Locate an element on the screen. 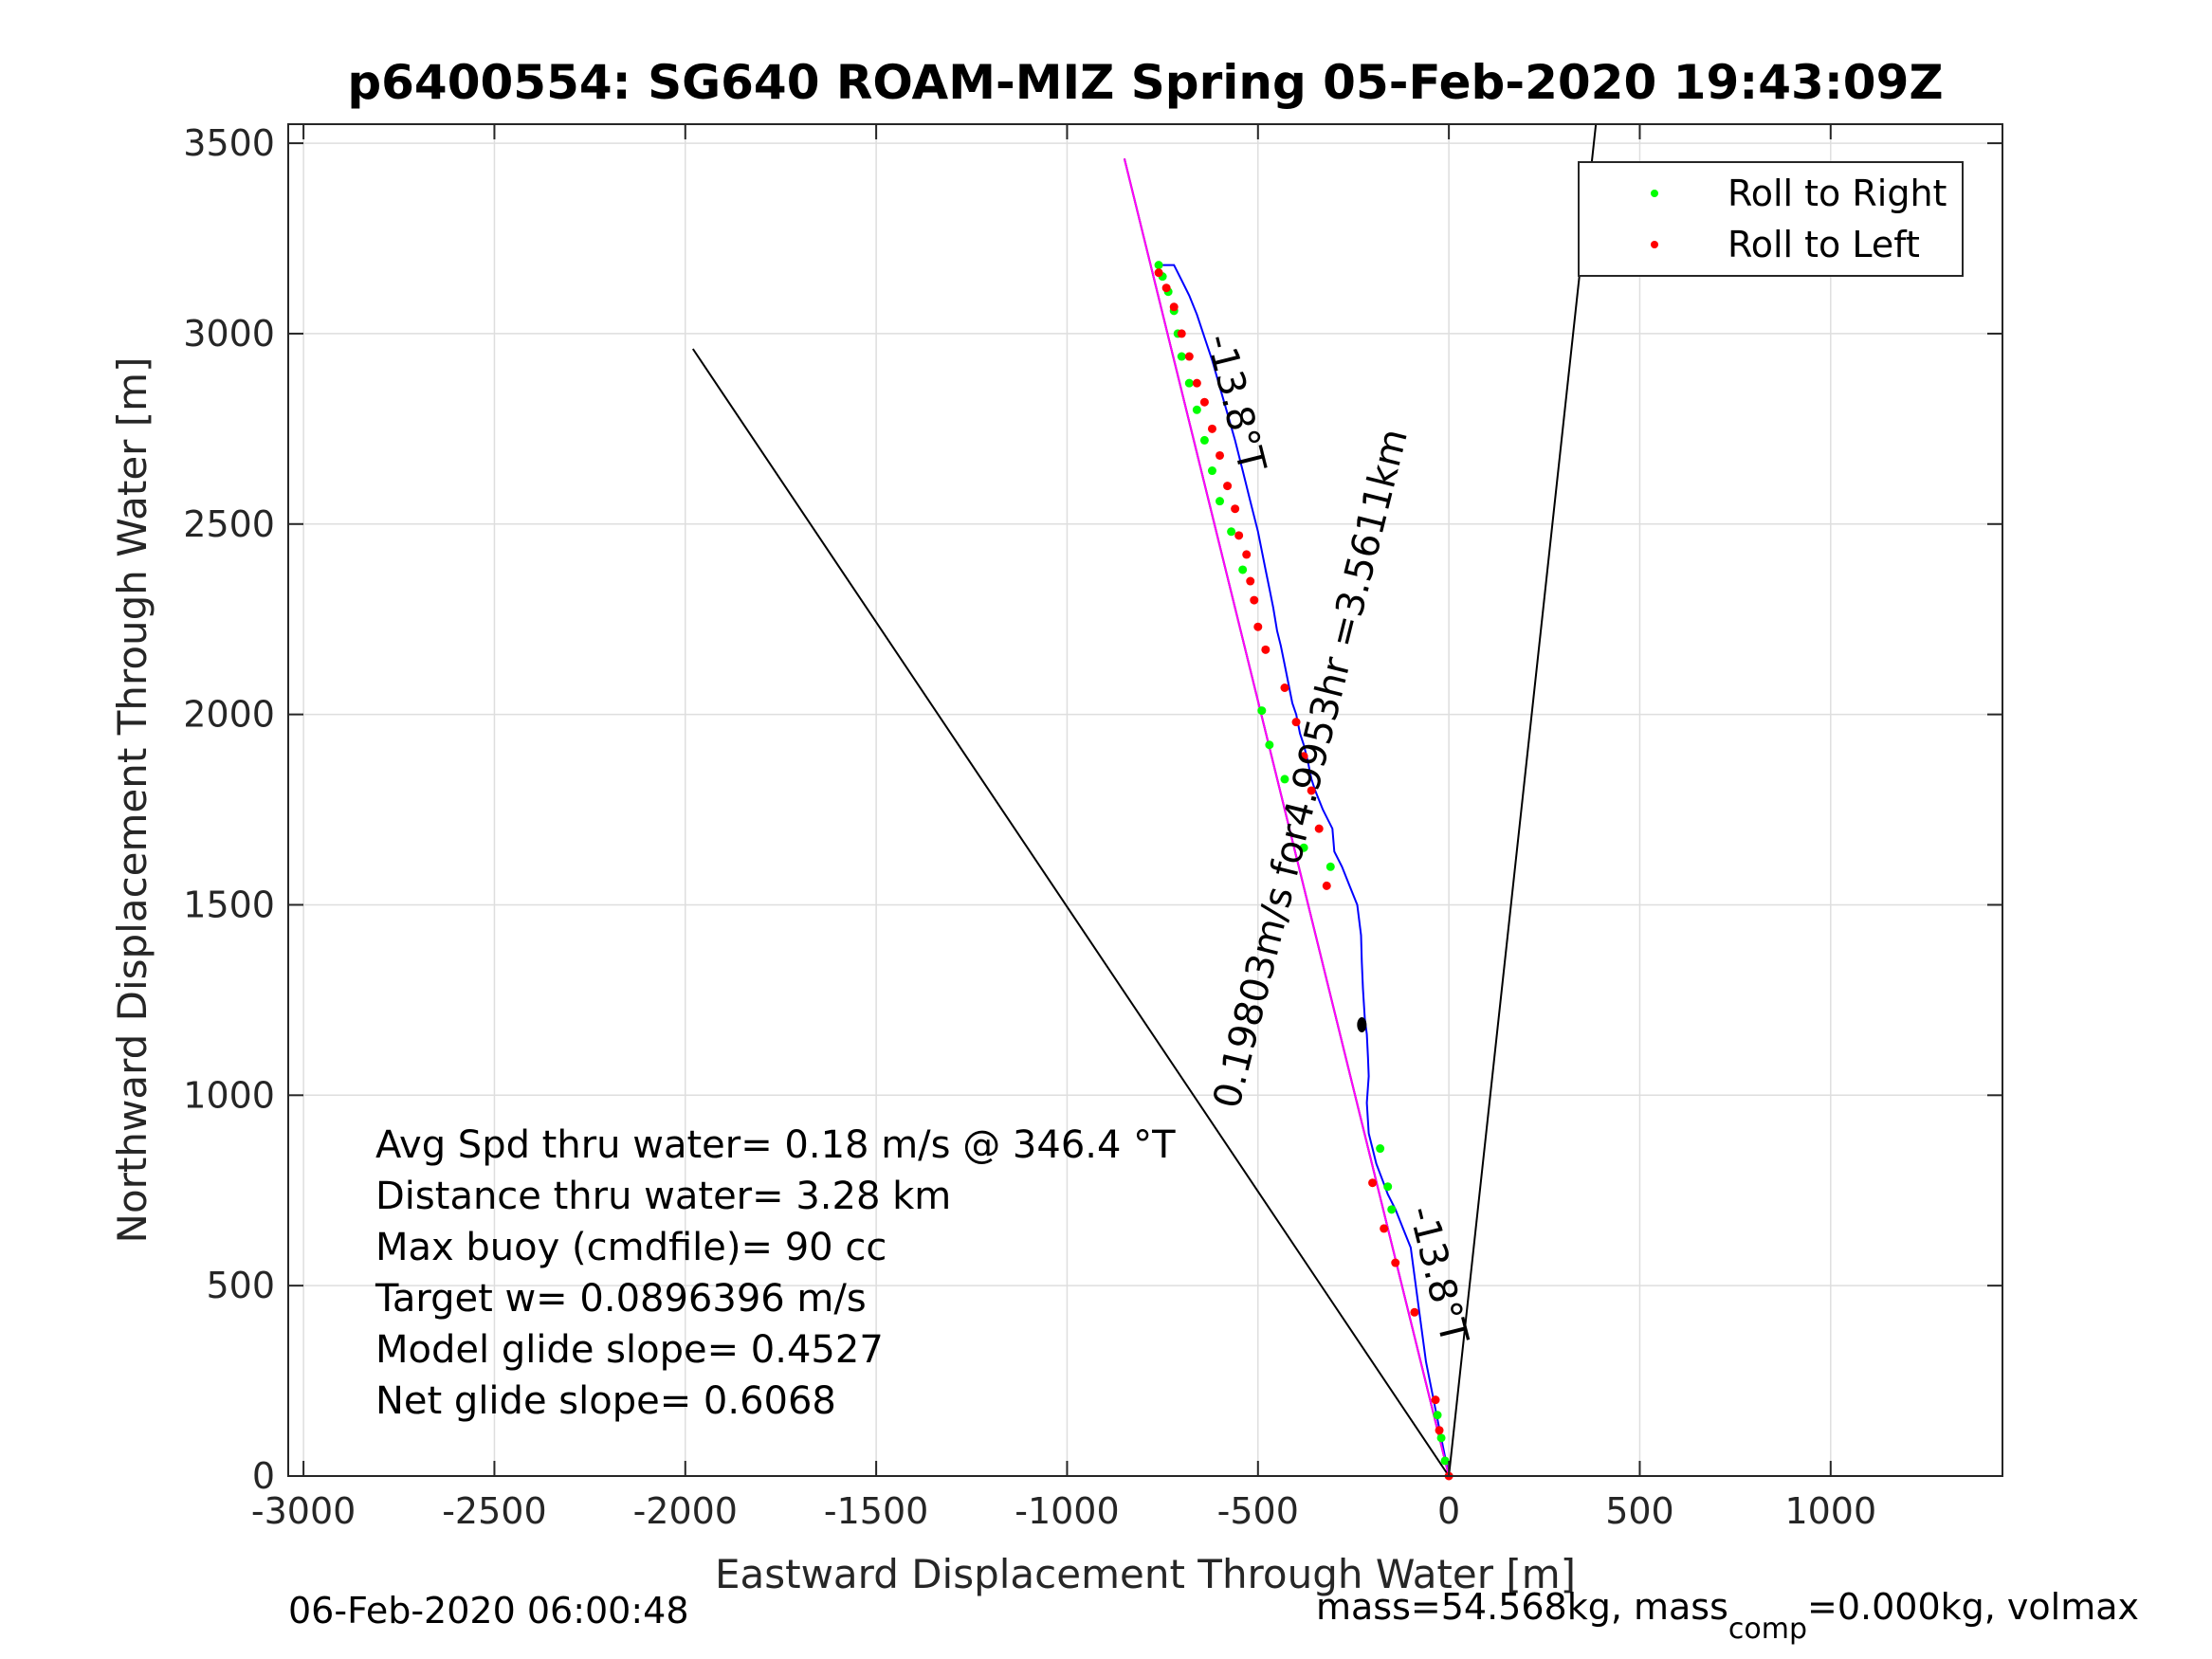 This screenshot has height=1659, width=2212. y-tick-labels: 0 500 1000 1500 2000 2500 3000 3500 is located at coordinates (229, 809).